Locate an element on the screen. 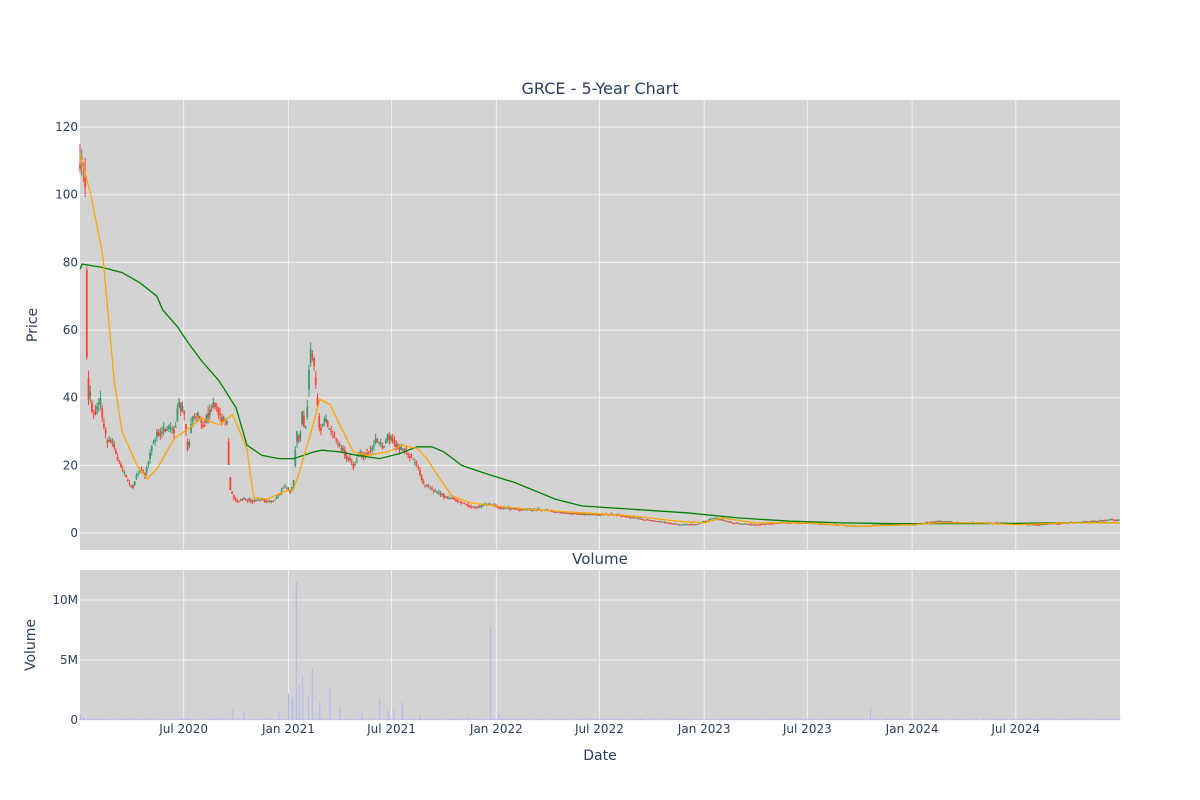  price-y-tick-label: 60 is located at coordinates (70, 330).